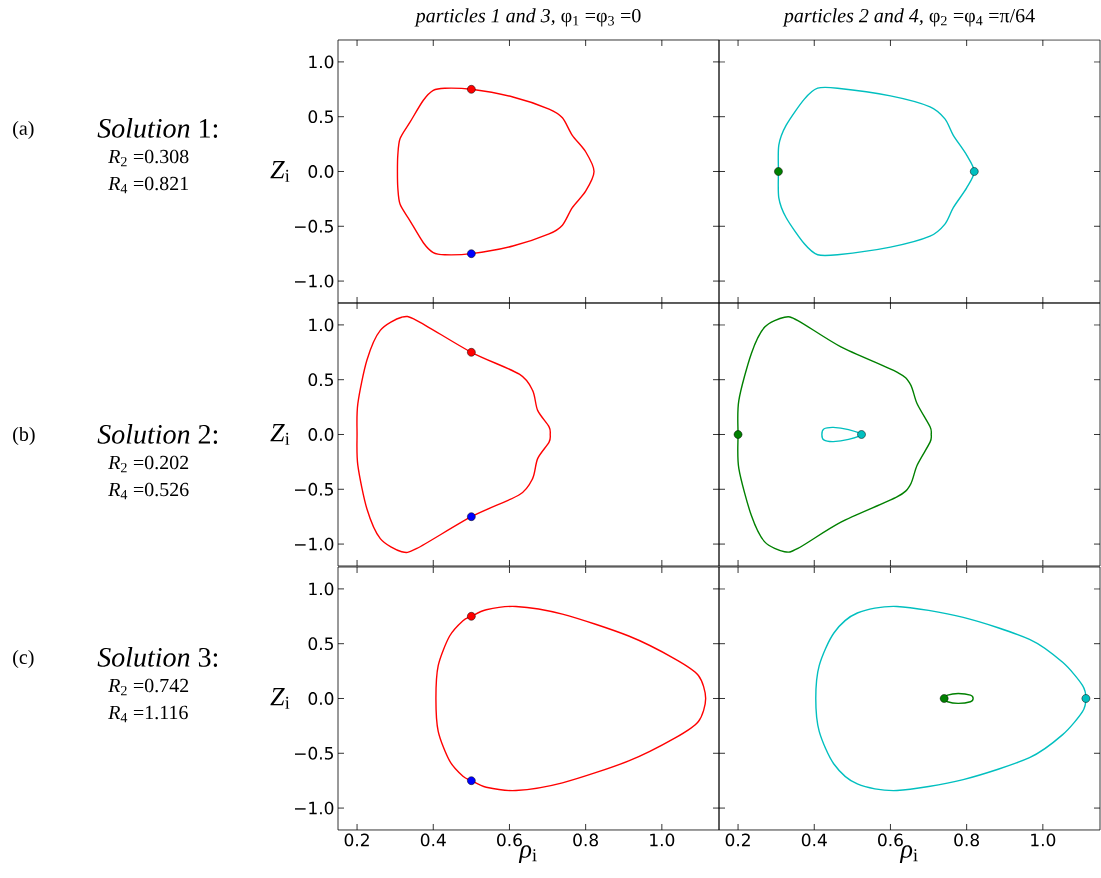 The image size is (1101, 878). What do you see at coordinates (908, 17) in the screenshot?
I see `chart-title: particles 2 and 4, φ$_{2}$ =φ$_{4}$ =π/64` at bounding box center [908, 17].